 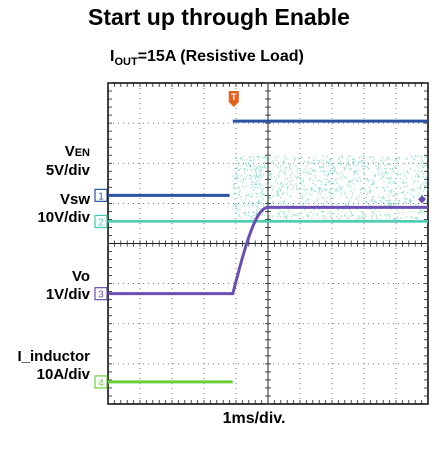 I want to click on svg-text: 2, so click(x=101, y=222).